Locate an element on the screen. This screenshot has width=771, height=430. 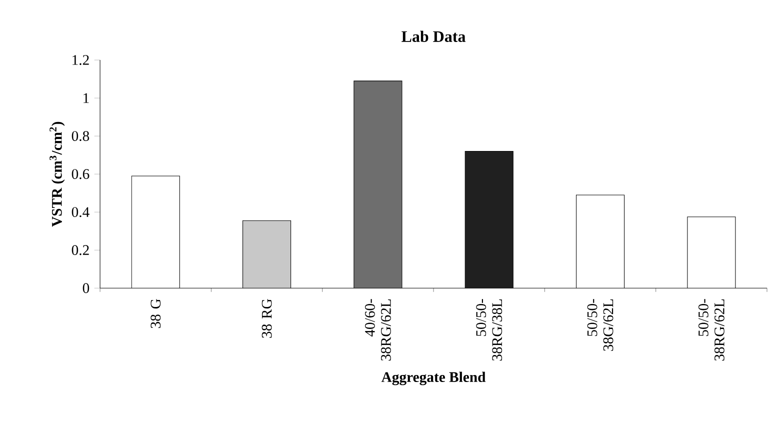
y-tick-label: 1.2 is located at coordinates (80, 59).